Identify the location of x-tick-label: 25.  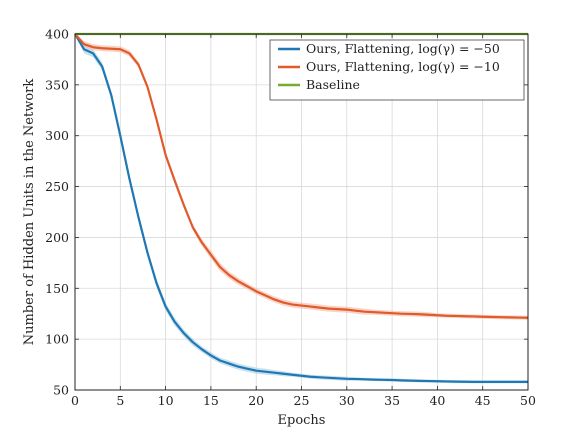
(302, 400).